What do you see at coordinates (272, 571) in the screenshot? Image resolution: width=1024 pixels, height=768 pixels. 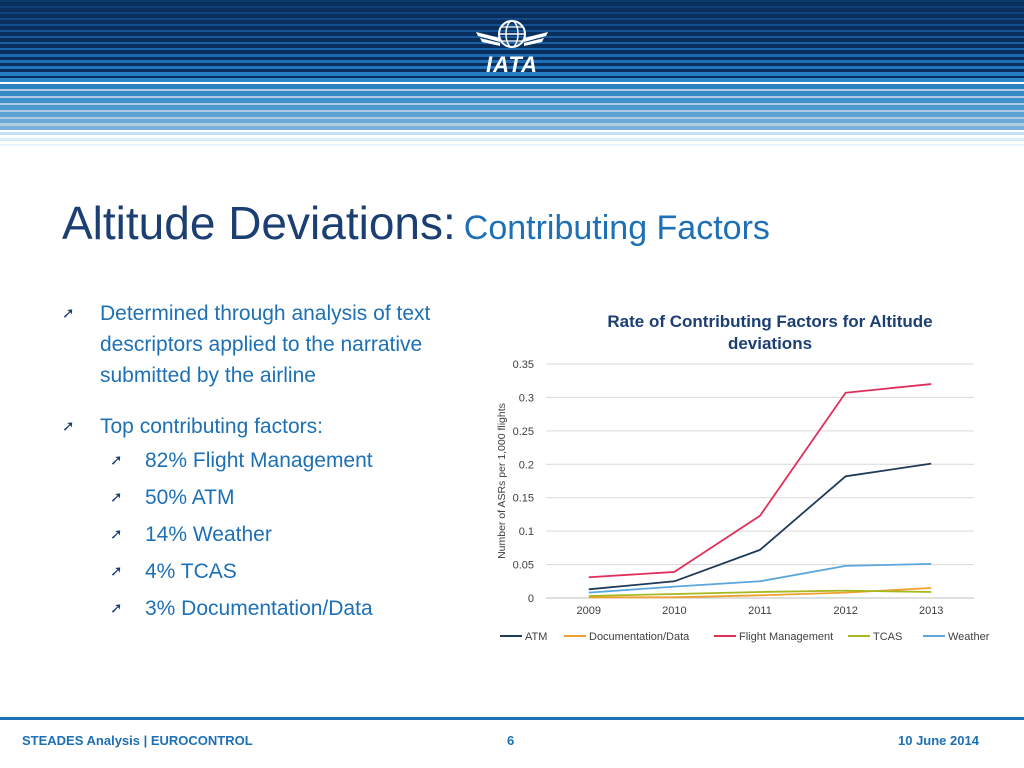 I see `sub-bullet-item: ➚ 4% TCAS` at bounding box center [272, 571].